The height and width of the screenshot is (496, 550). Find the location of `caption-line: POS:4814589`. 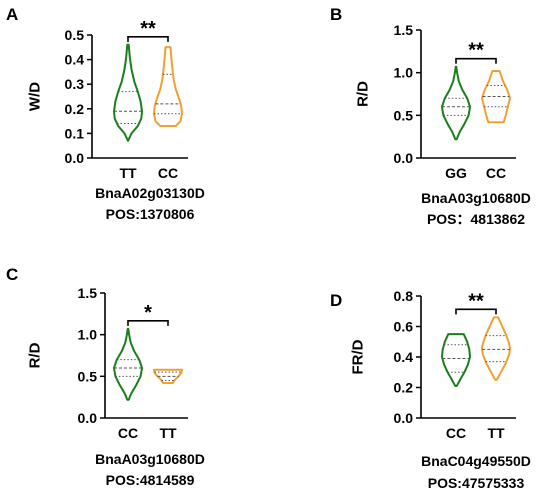

caption-line: POS:4814589 is located at coordinates (150, 480).